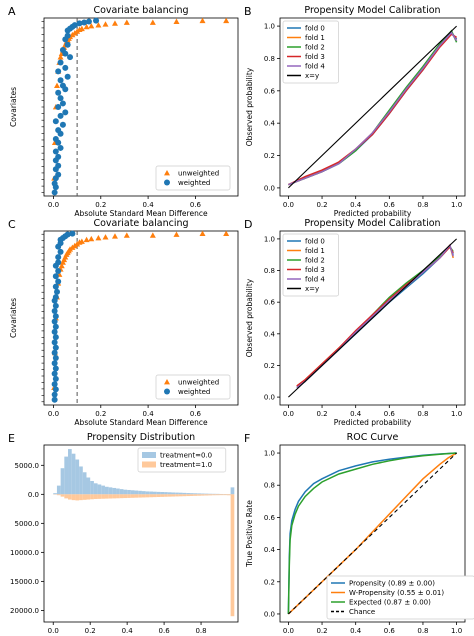 Image resolution: width=474 pixels, height=636 pixels. What do you see at coordinates (312, 76) in the screenshot?
I see `legend-label: x=y` at bounding box center [312, 76].